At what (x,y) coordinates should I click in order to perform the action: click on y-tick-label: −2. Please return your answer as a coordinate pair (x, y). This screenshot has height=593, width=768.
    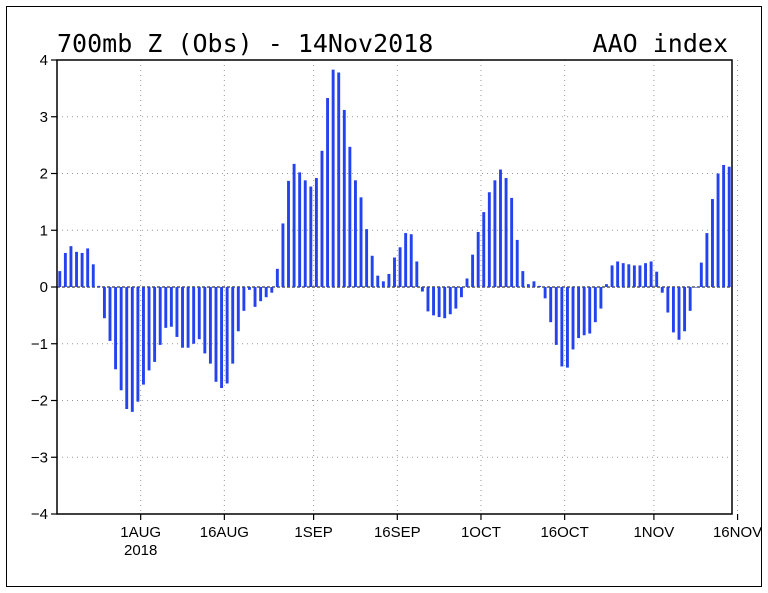
    Looking at the image, I should click on (39, 401).